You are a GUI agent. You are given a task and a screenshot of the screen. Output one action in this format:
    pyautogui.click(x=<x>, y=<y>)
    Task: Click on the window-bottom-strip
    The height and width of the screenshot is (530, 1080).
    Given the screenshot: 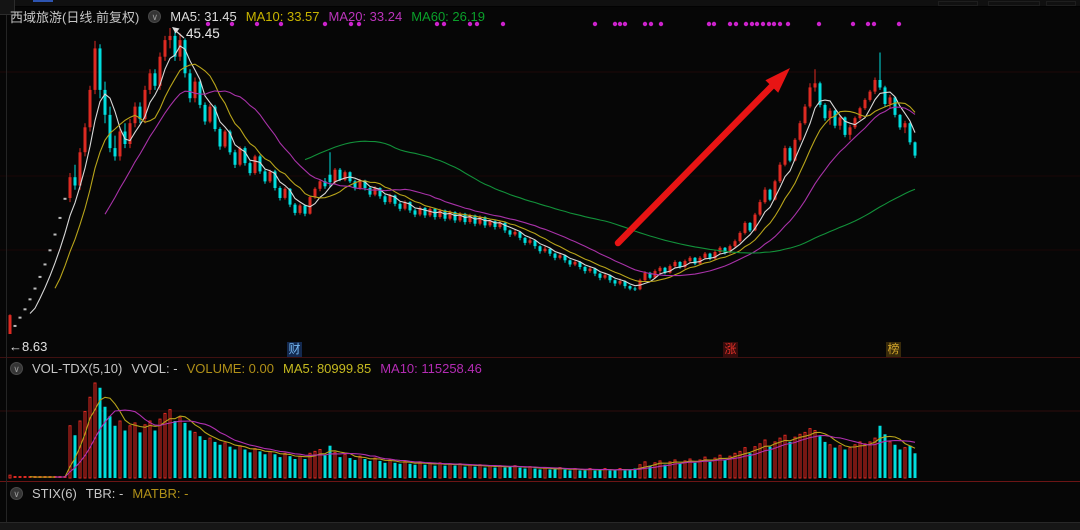 What is the action you would take?
    pyautogui.click(x=540, y=526)
    